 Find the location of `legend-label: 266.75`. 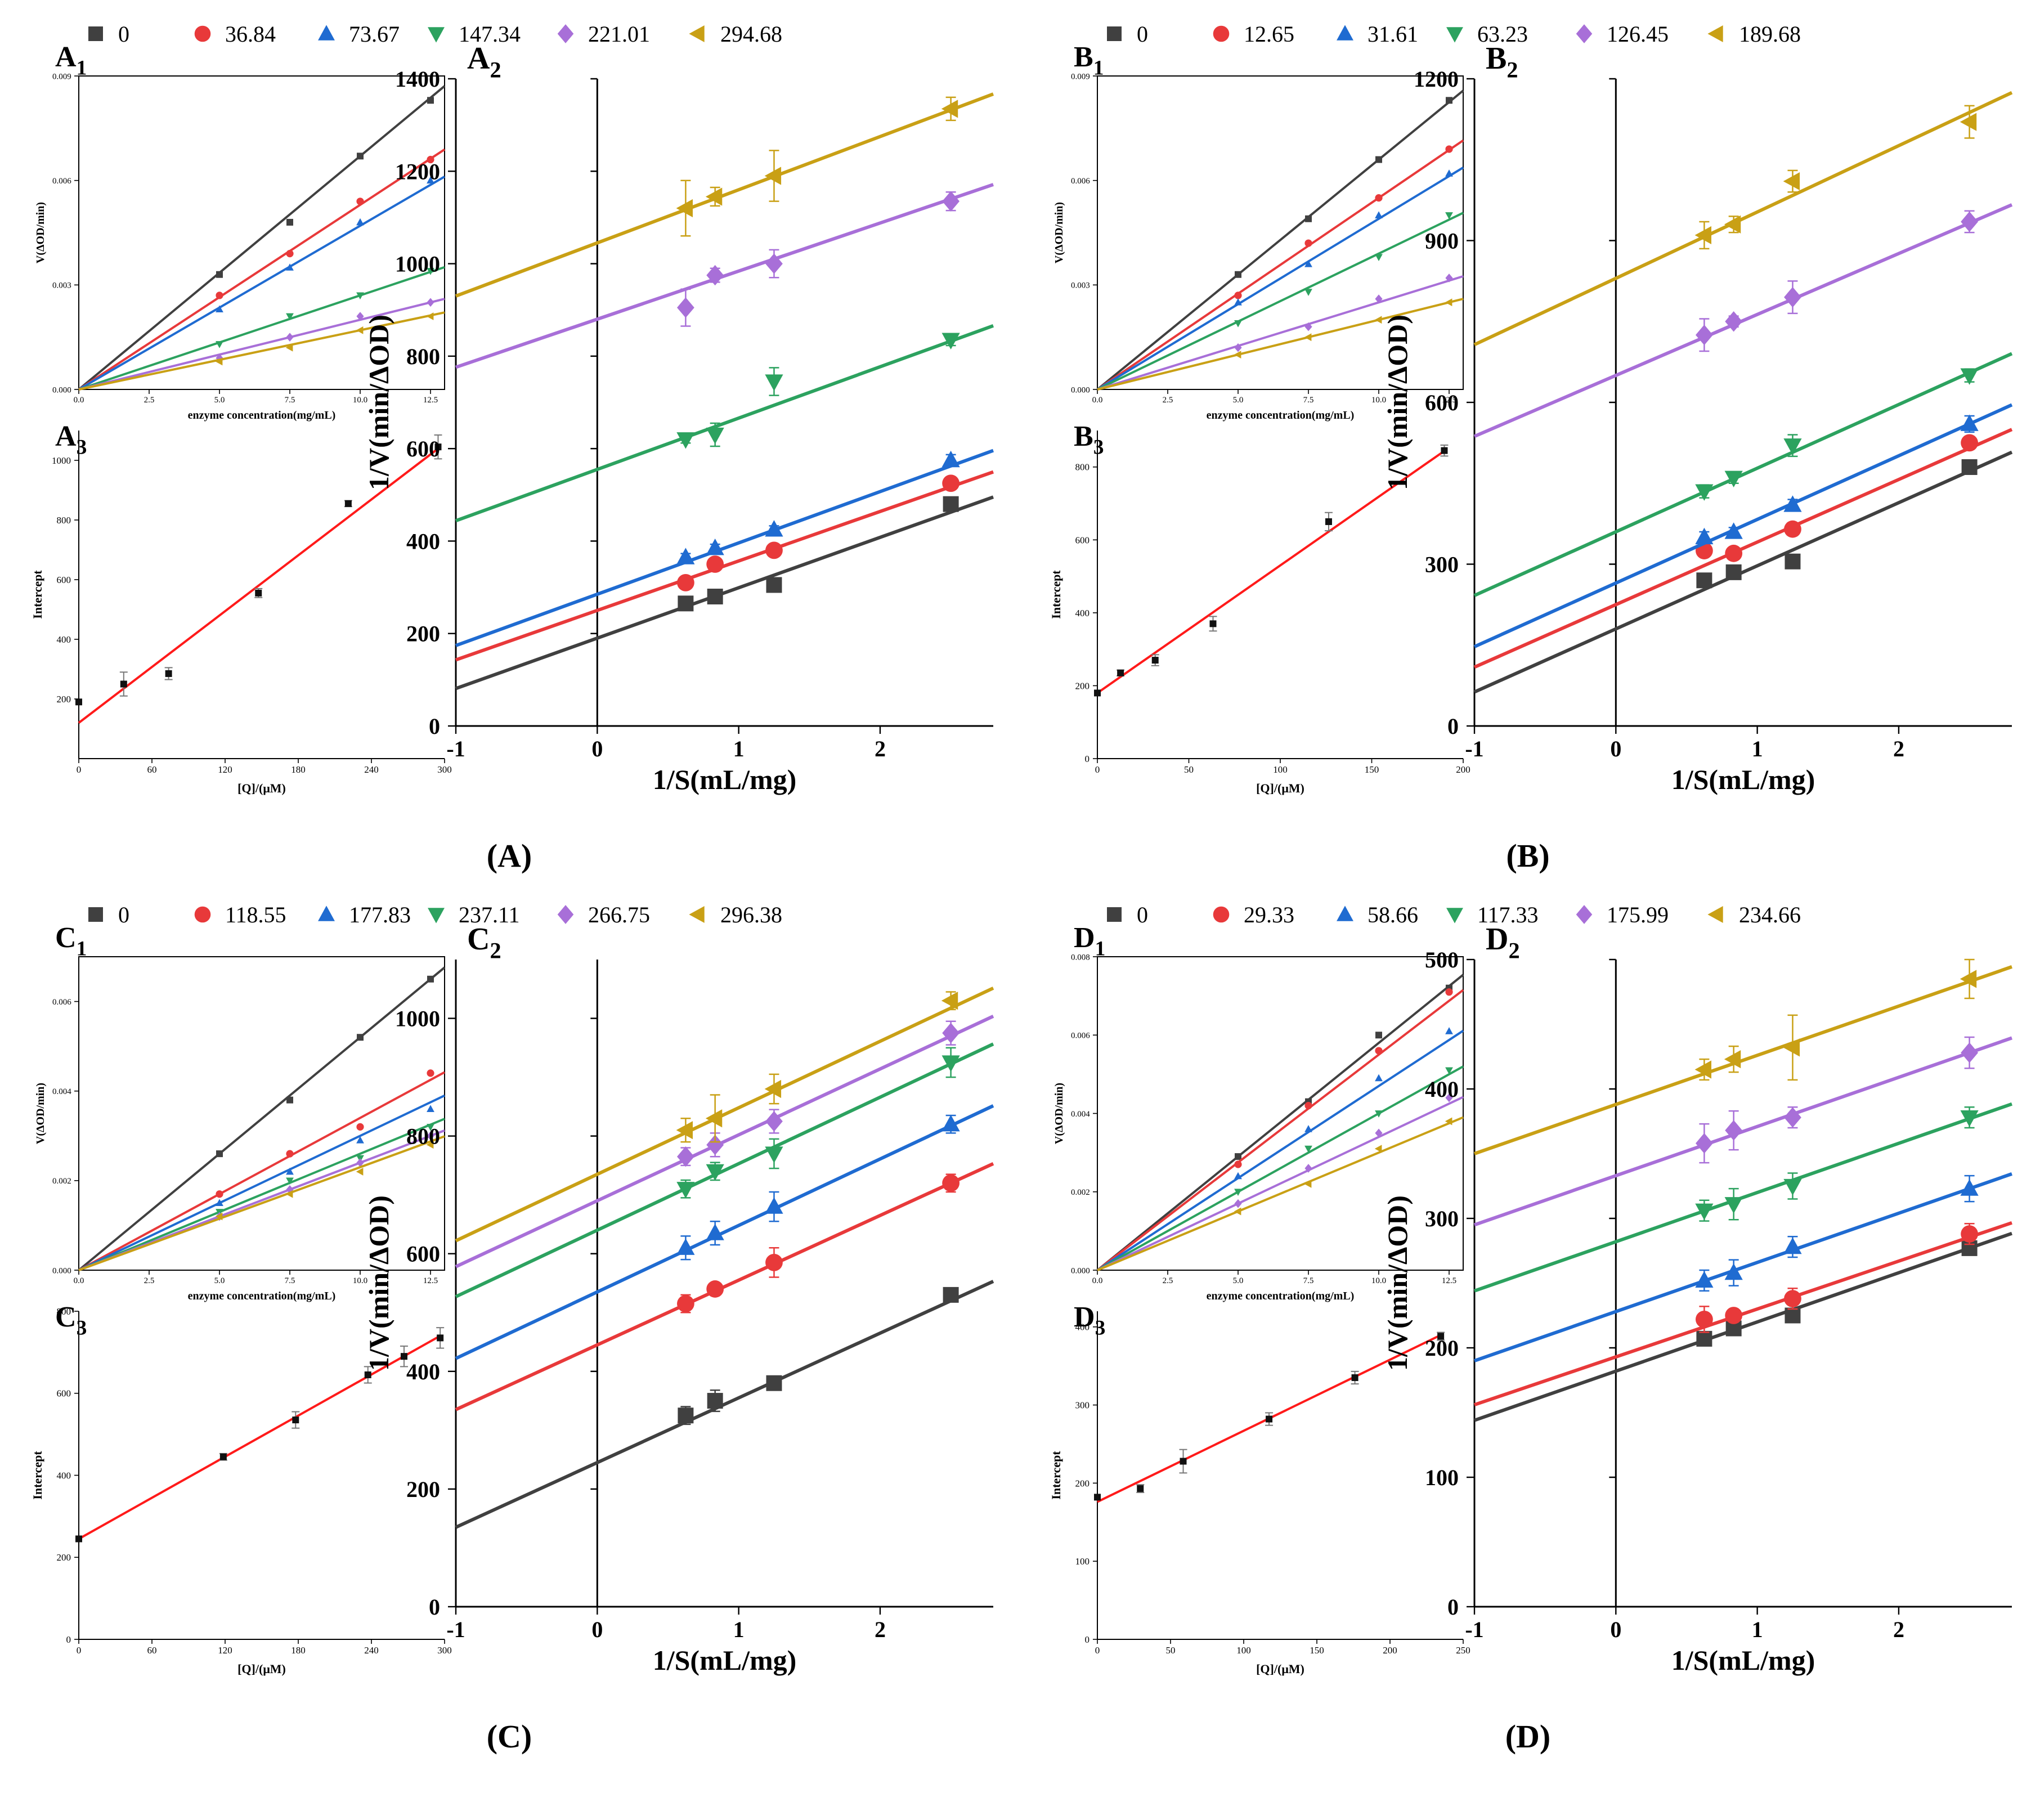

legend-label: 266.75 is located at coordinates (619, 914).